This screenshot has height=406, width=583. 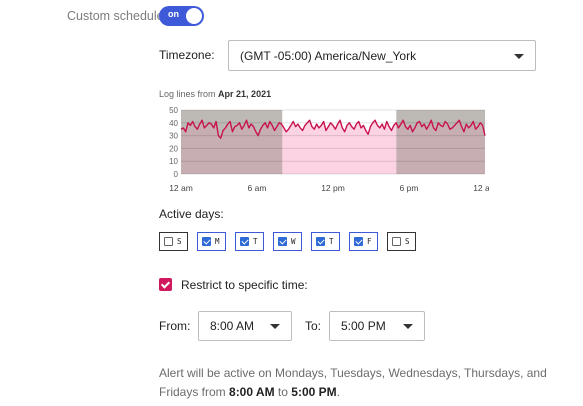 What do you see at coordinates (333, 188) in the screenshot?
I see `x-tick-label: 12 pm` at bounding box center [333, 188].